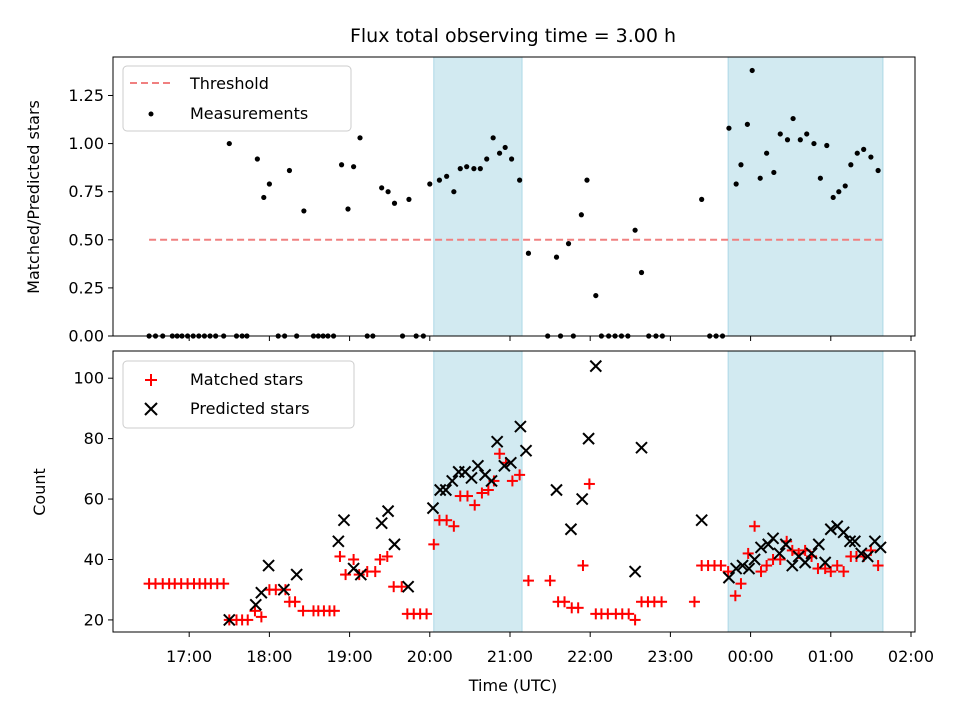 The width and height of the screenshot is (960, 720). Describe the element at coordinates (249, 113) in the screenshot. I see `measurements-legend-label: Measurements` at that location.